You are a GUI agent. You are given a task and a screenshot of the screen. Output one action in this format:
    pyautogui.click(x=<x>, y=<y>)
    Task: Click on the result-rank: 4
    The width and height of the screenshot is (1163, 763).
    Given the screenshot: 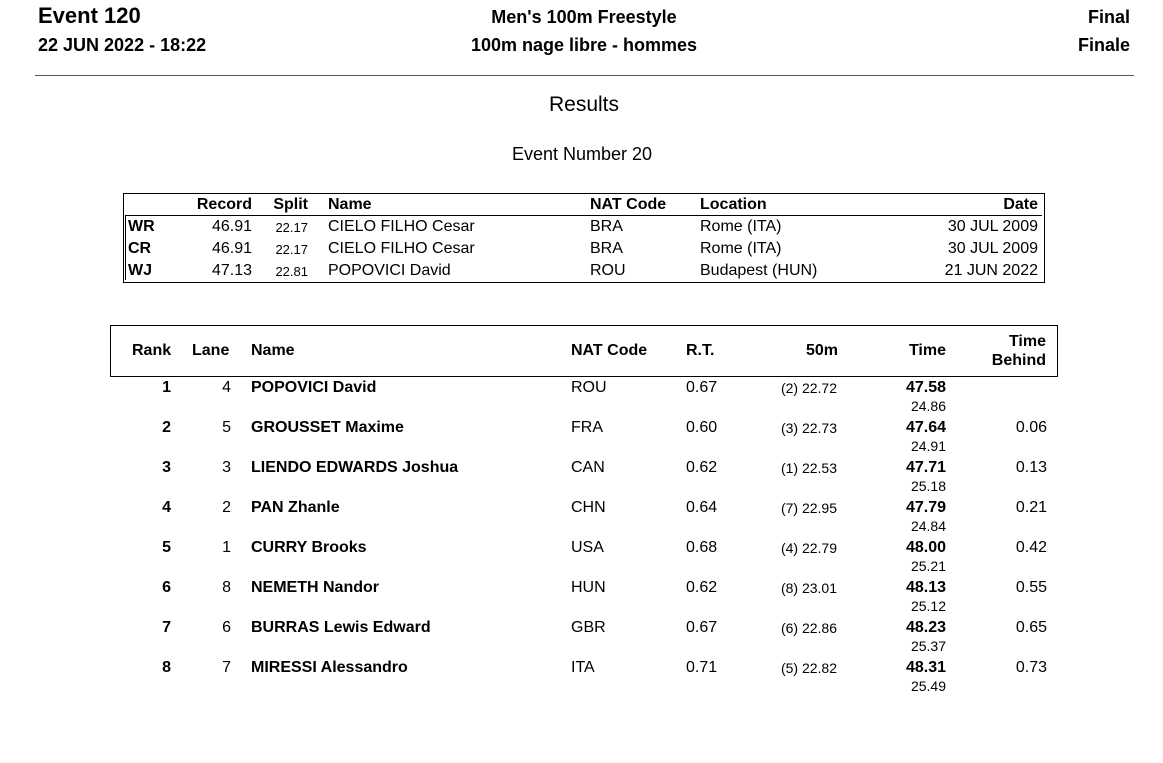 What is the action you would take?
    pyautogui.click(x=166, y=507)
    